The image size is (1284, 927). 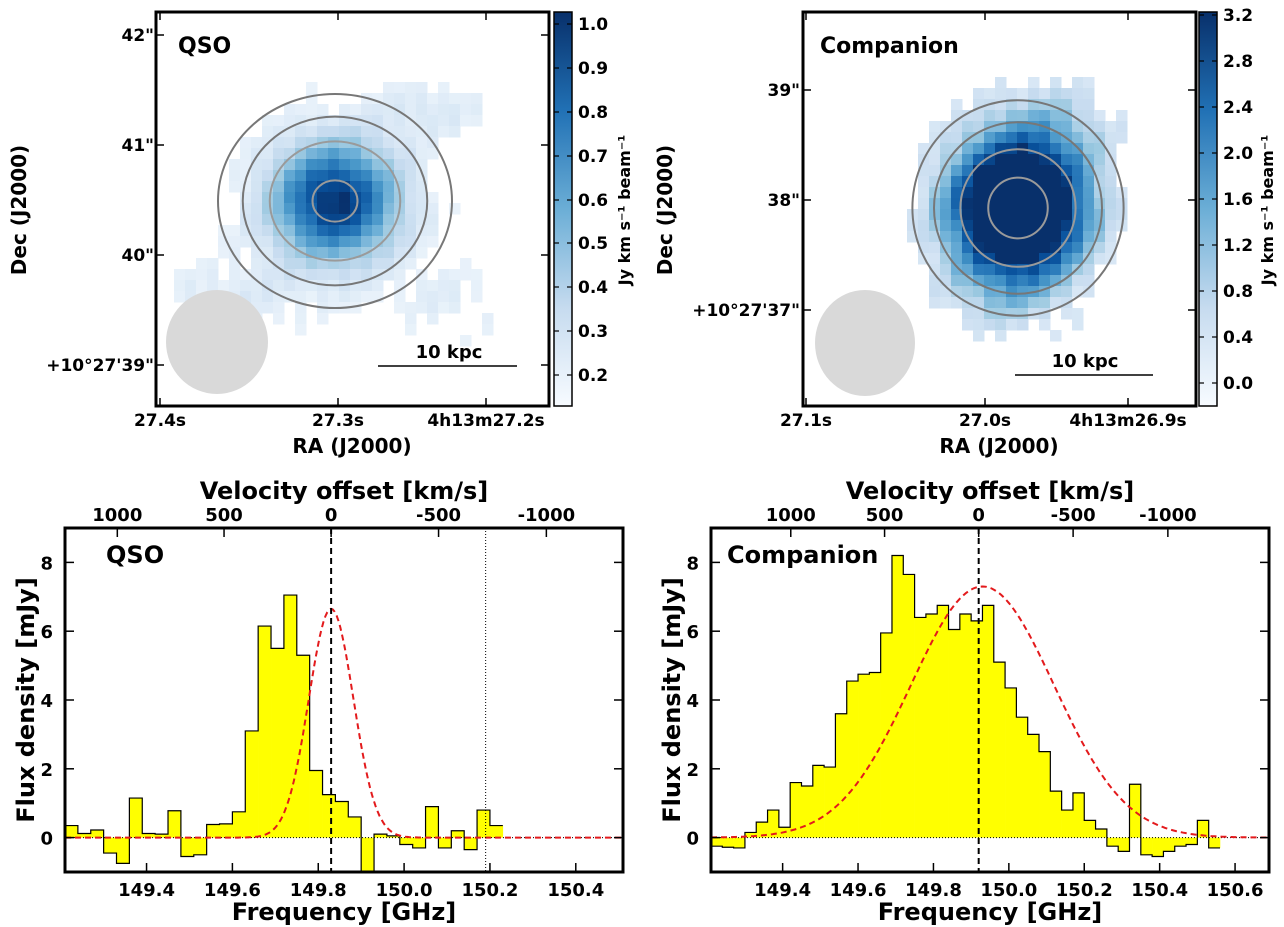 What do you see at coordinates (232, 890) in the screenshot?
I see `x-tick-label: 149.6` at bounding box center [232, 890].